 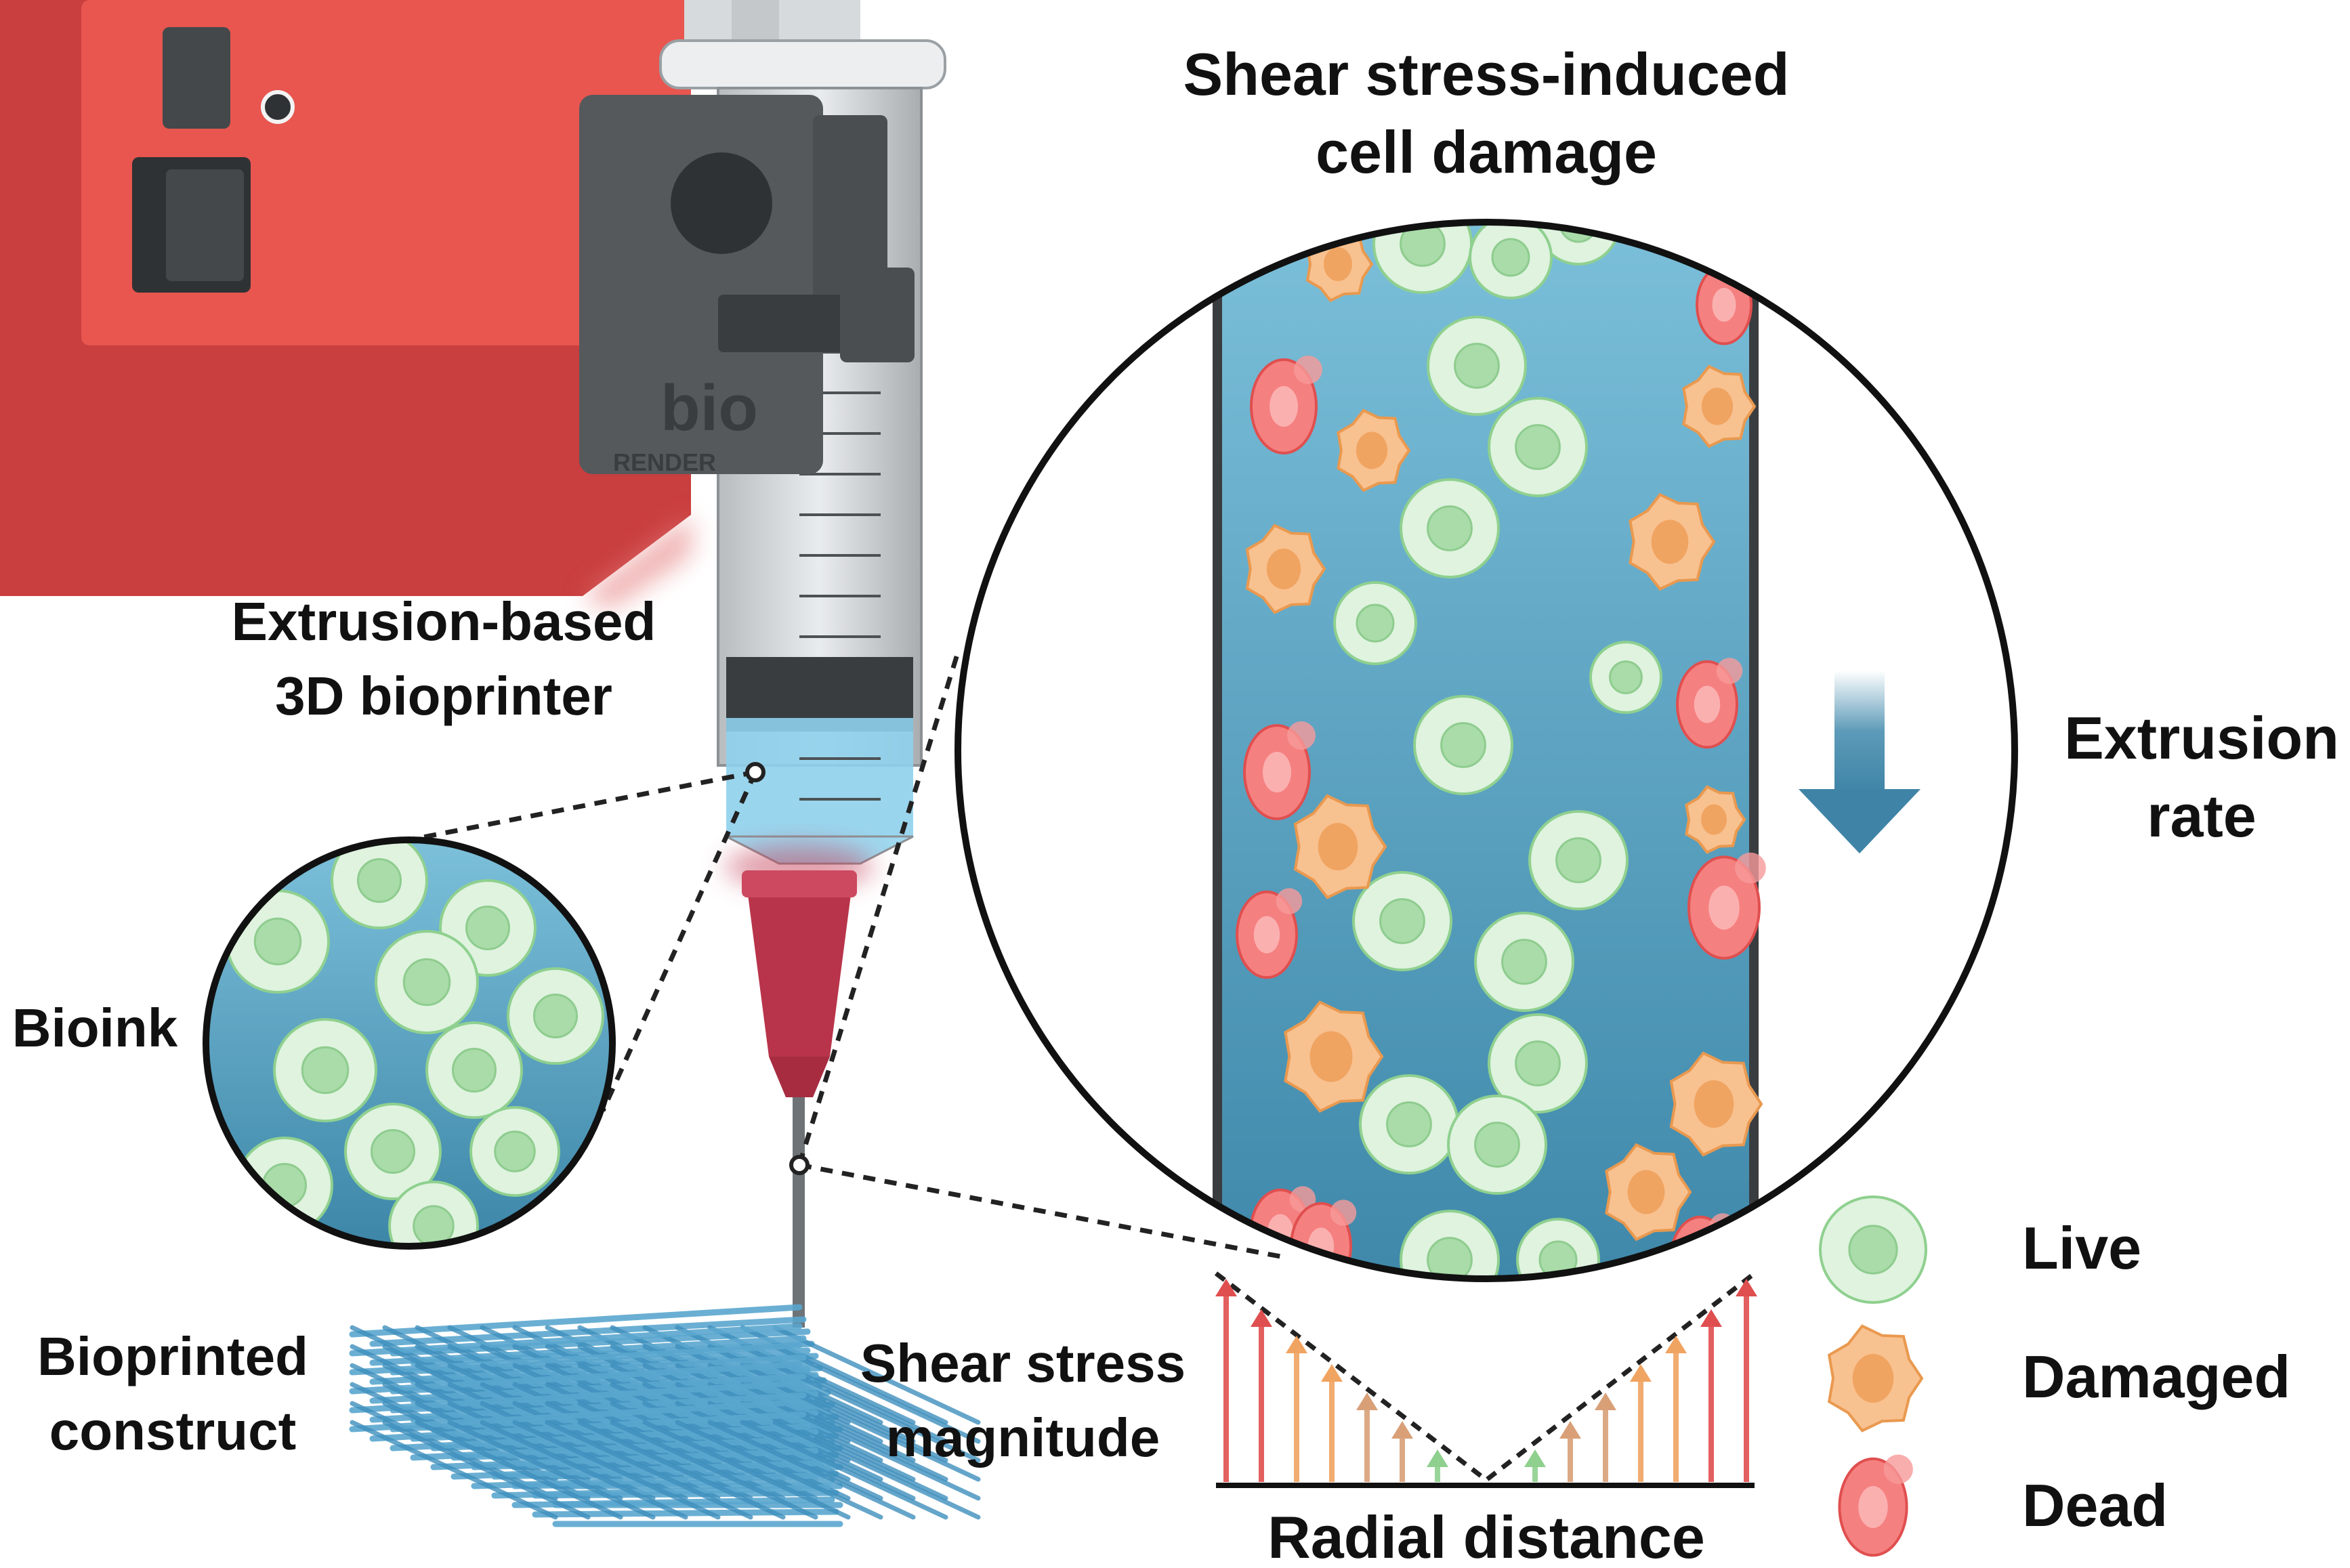 I want to click on bioink-label: Bioink, so click(x=95, y=1028).